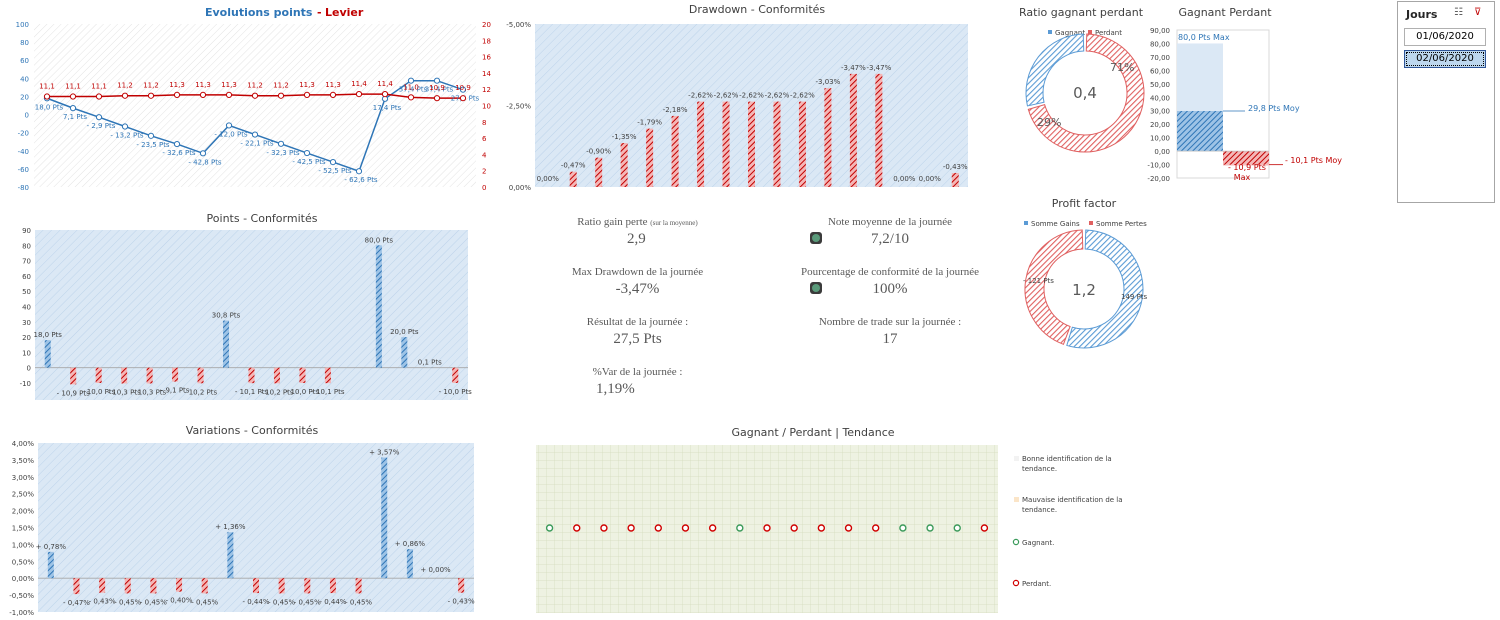 The height and width of the screenshot is (620, 1500). Describe the element at coordinates (252, 430) in the screenshot. I see `variations-title: Variations - Conformités` at that location.